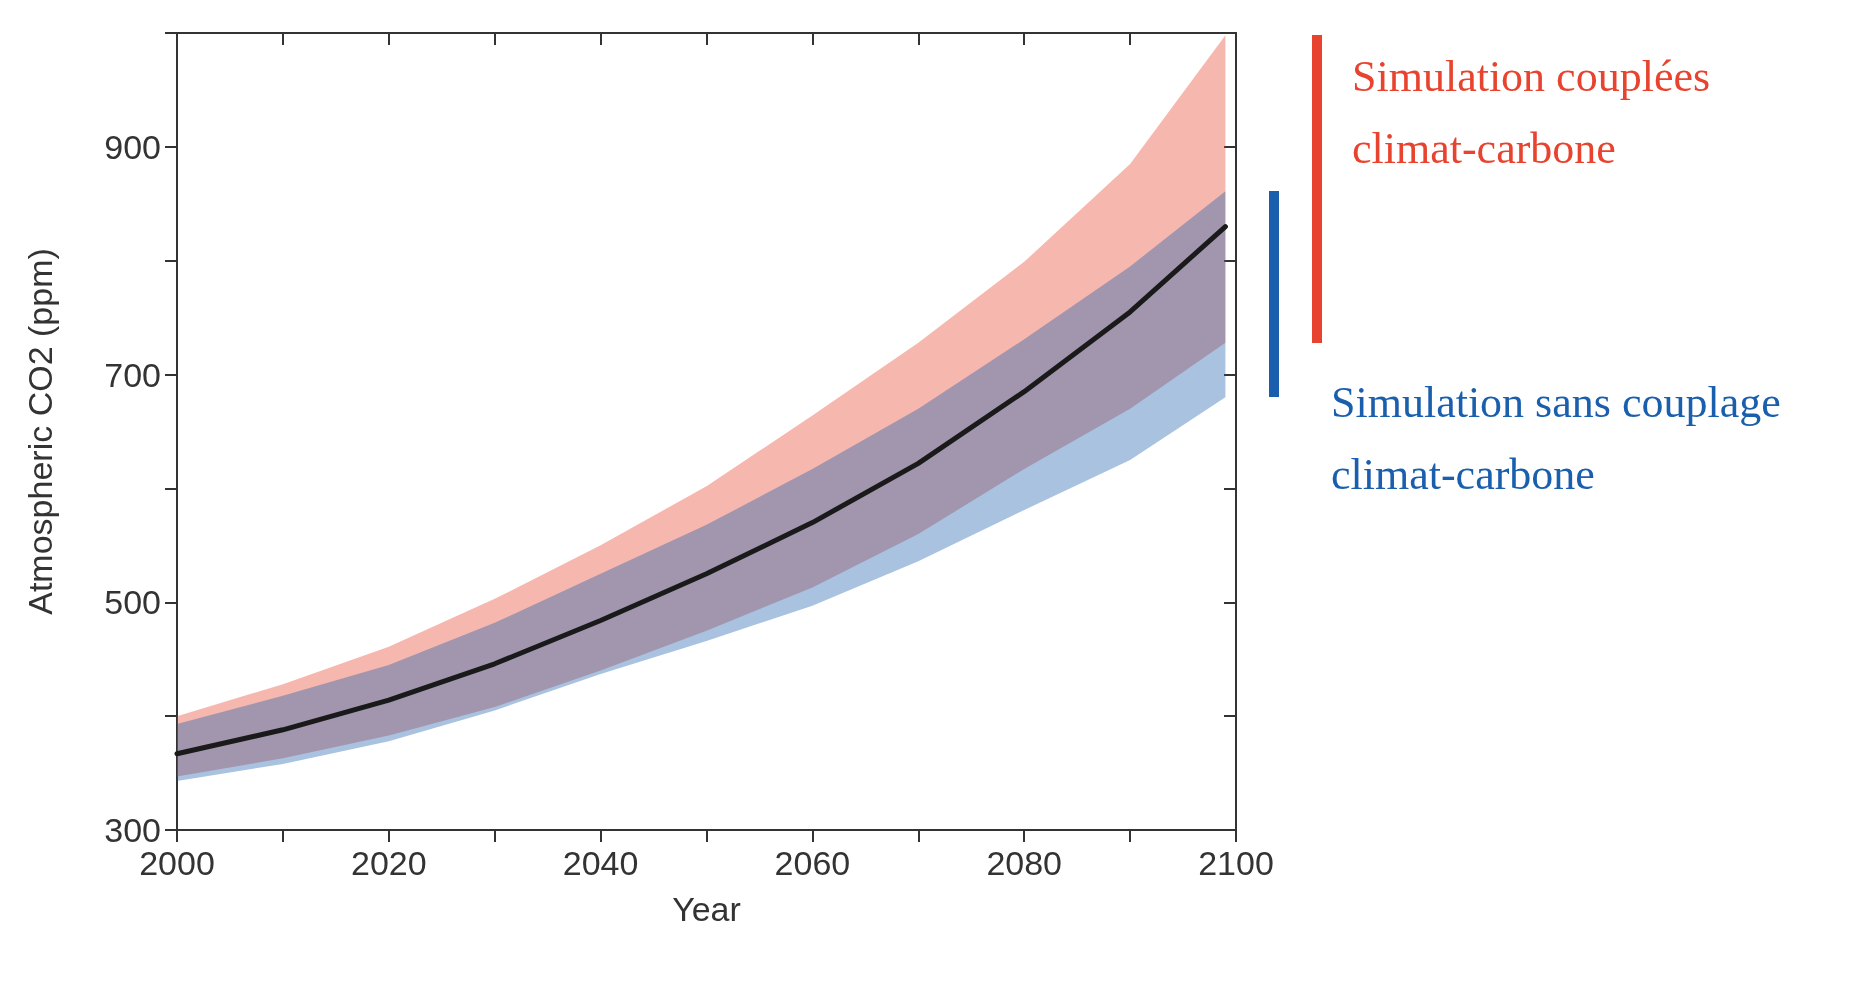 The width and height of the screenshot is (1858, 988). Describe the element at coordinates (600, 863) in the screenshot. I see `x-tick-label: 2040` at that location.